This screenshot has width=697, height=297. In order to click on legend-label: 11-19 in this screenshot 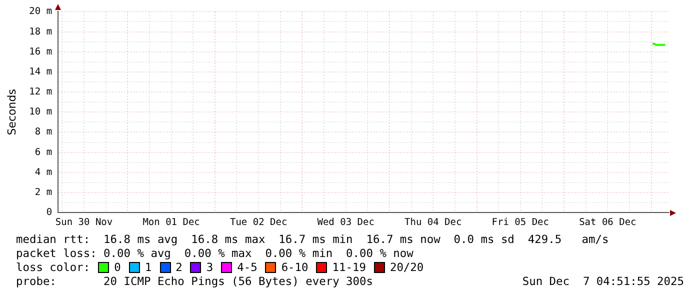, I will do `click(349, 267)`.